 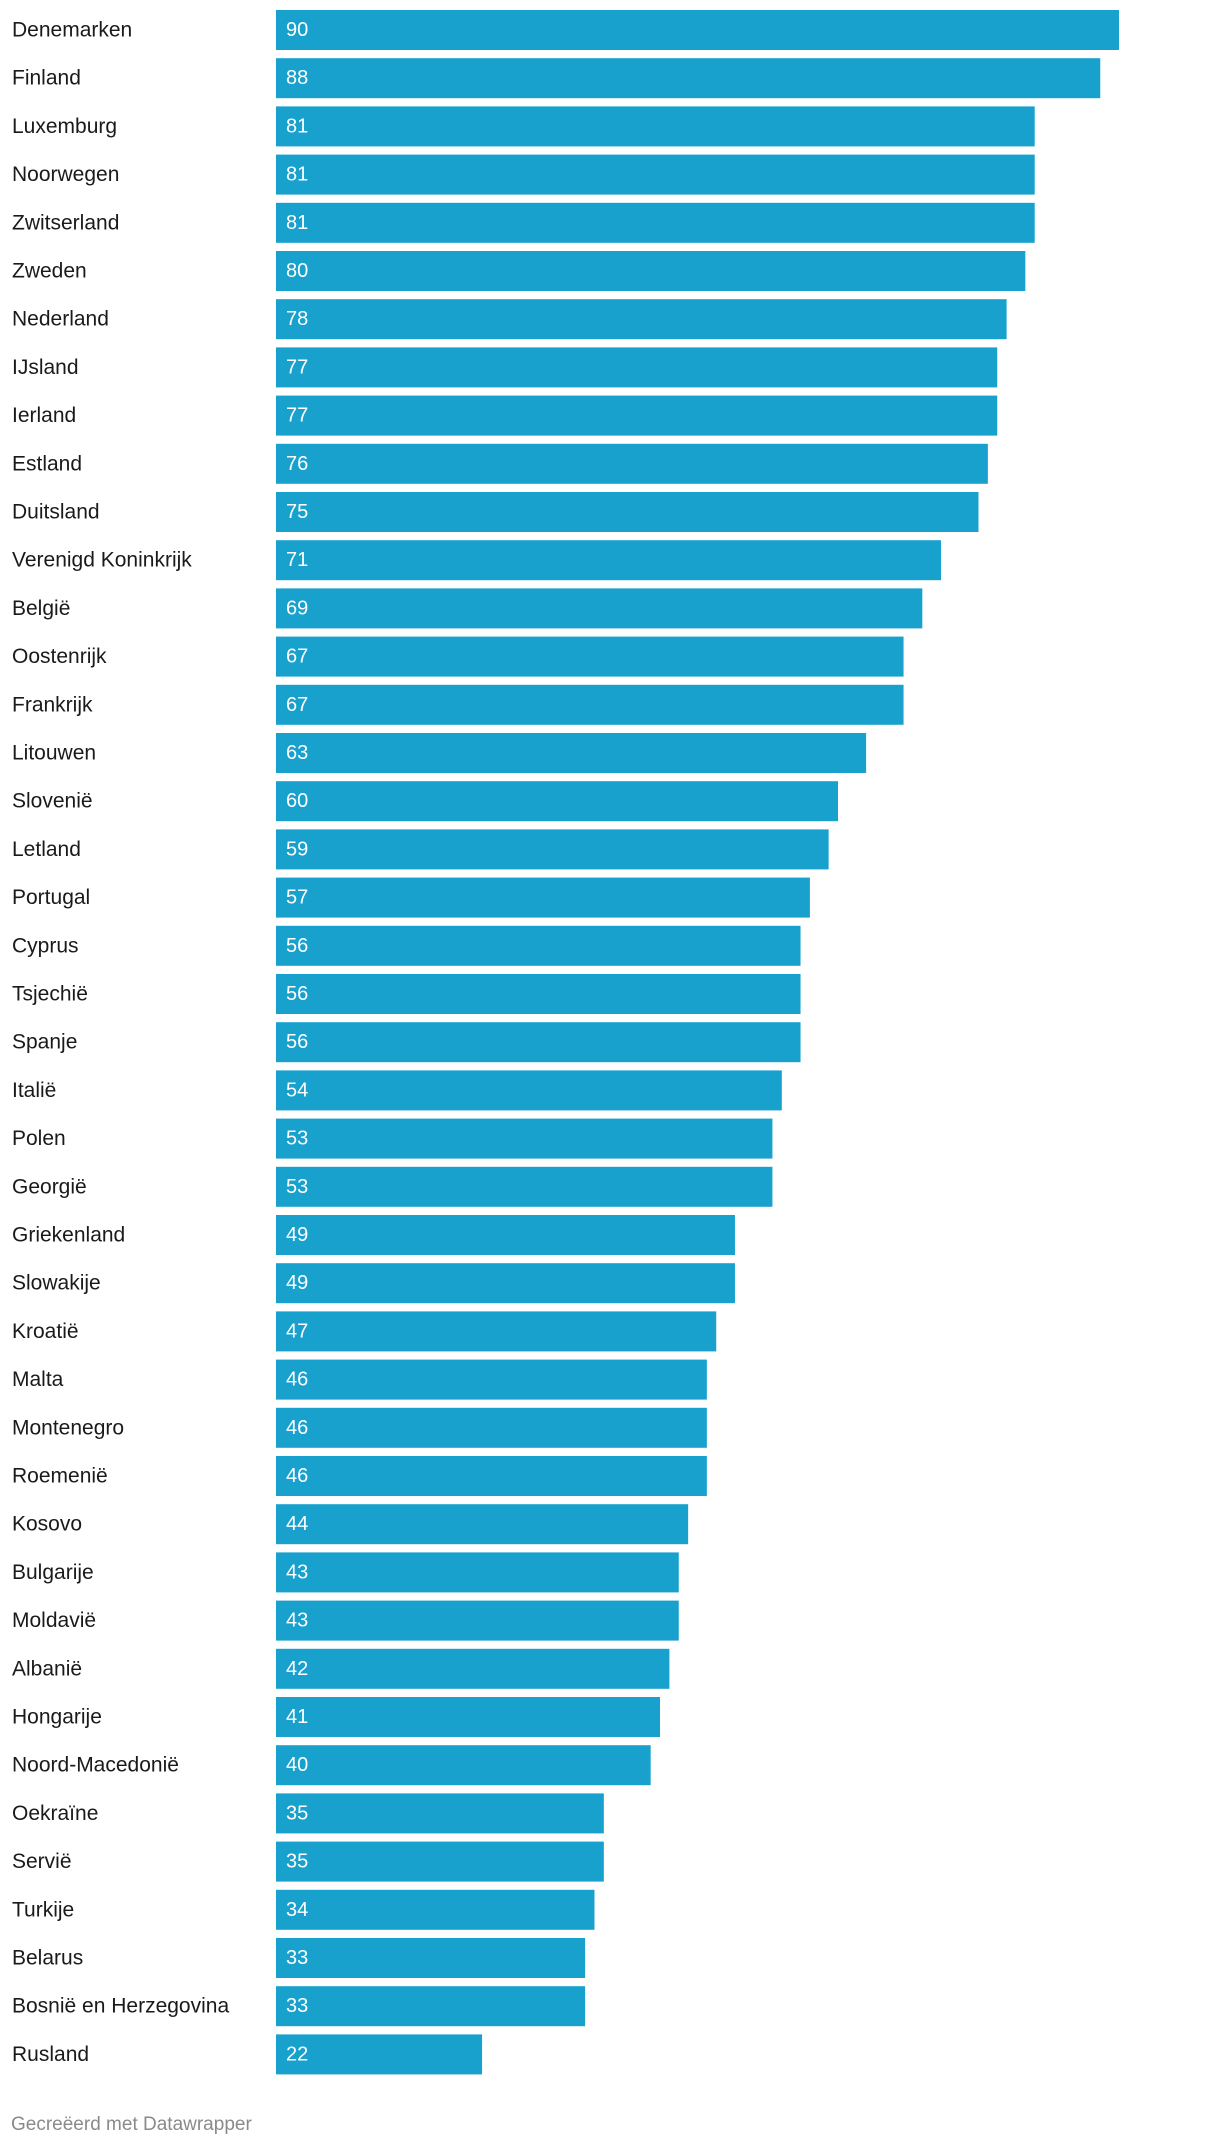 I want to click on value-label: 43, so click(x=297, y=1572).